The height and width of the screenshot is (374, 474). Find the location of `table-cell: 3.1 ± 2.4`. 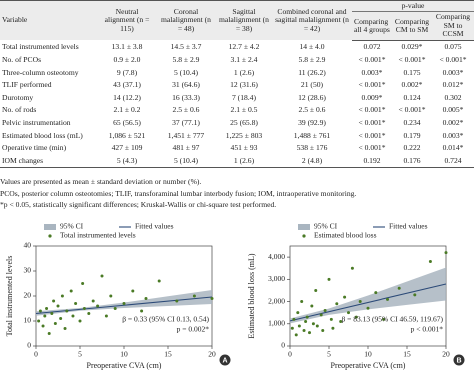

table-cell: 3.1 ± 2.4 is located at coordinates (244, 60).